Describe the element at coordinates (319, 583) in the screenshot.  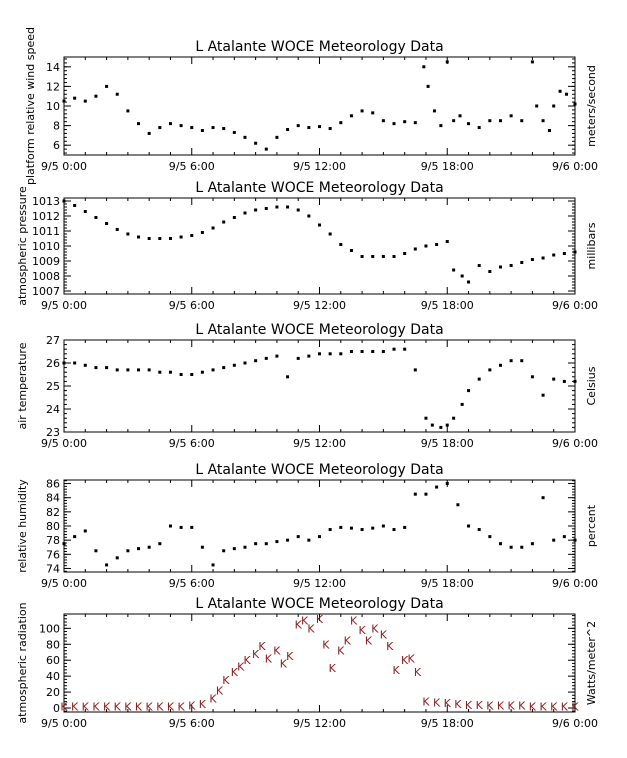
I see `x-tick-label: 9/5 12:00` at that location.